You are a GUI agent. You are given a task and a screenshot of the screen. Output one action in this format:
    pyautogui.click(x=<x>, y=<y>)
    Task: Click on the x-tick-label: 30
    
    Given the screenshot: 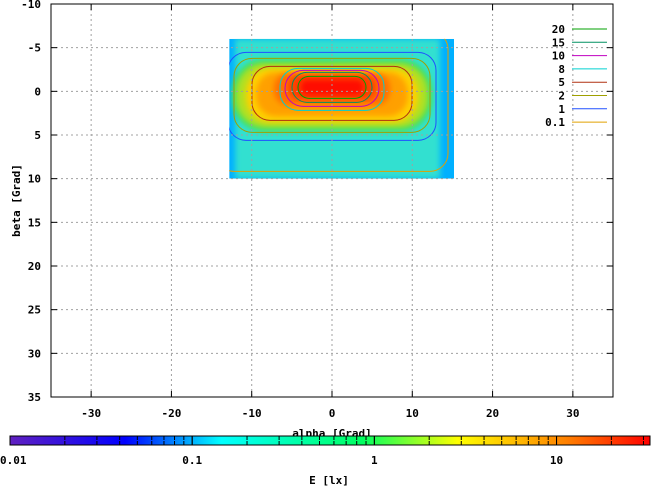 What is the action you would take?
    pyautogui.click(x=572, y=413)
    